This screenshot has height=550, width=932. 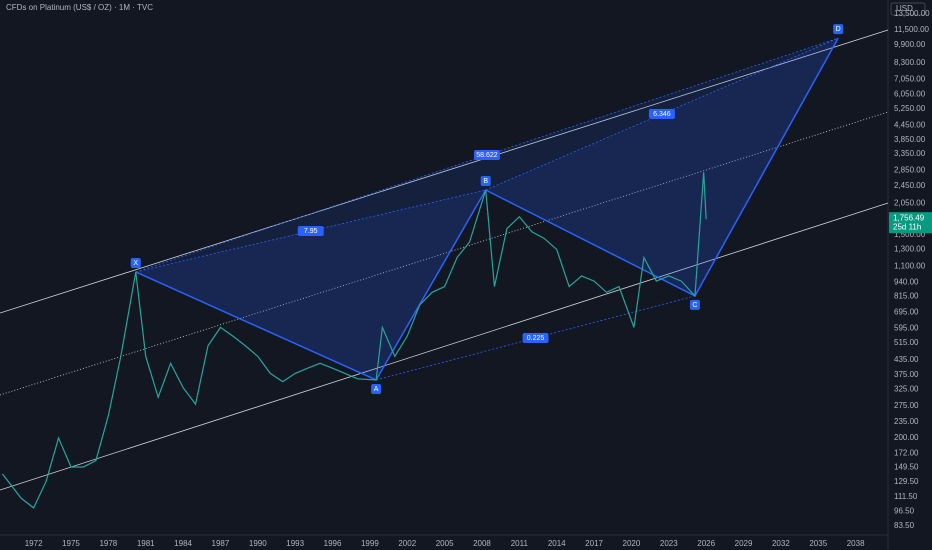 I want to click on ratio-label: 6.346, so click(x=662, y=114).